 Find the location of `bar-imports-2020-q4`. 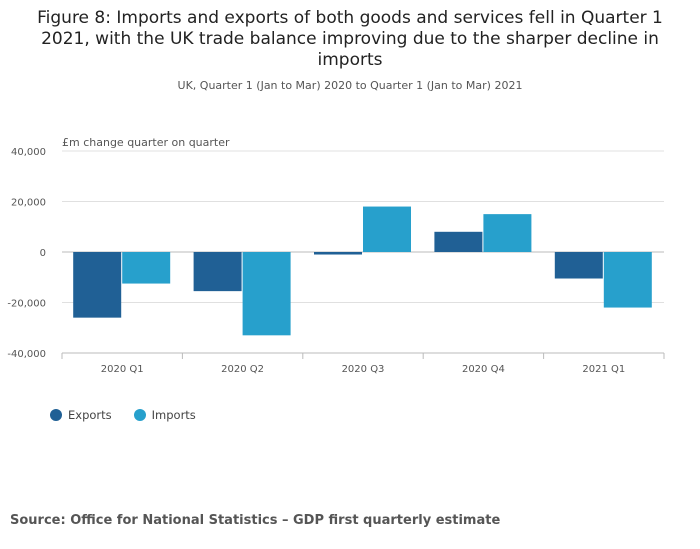

bar-imports-2020-q4 is located at coordinates (507, 233).